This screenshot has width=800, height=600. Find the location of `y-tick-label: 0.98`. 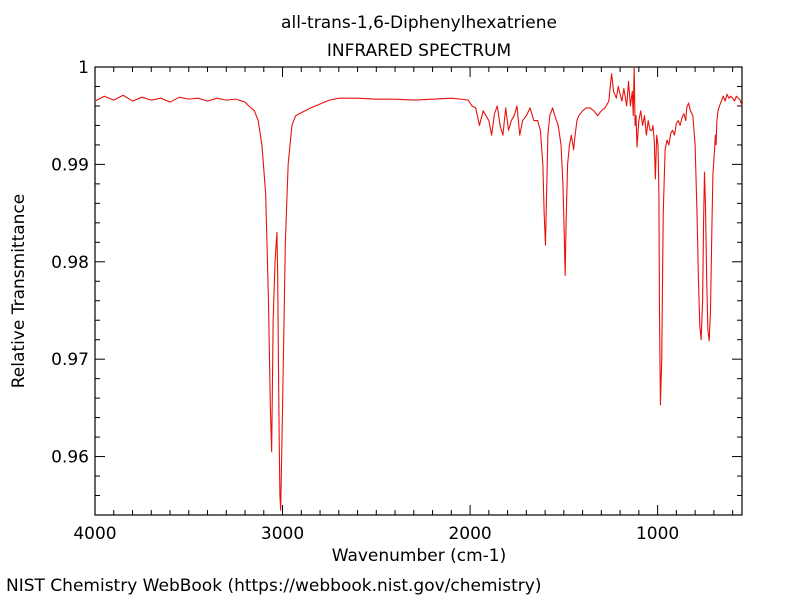

y-tick-label: 0.98 is located at coordinates (70, 263).